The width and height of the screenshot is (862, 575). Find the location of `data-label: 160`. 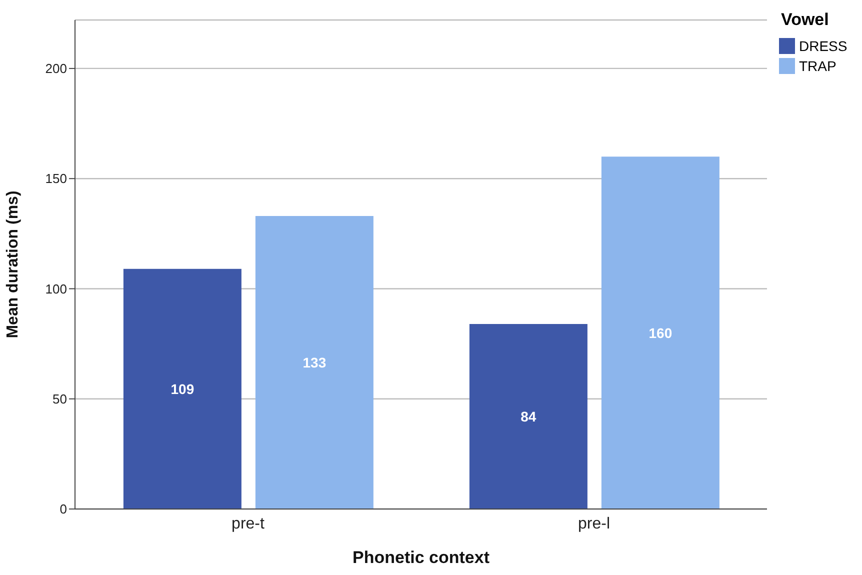

data-label: 160 is located at coordinates (660, 332).